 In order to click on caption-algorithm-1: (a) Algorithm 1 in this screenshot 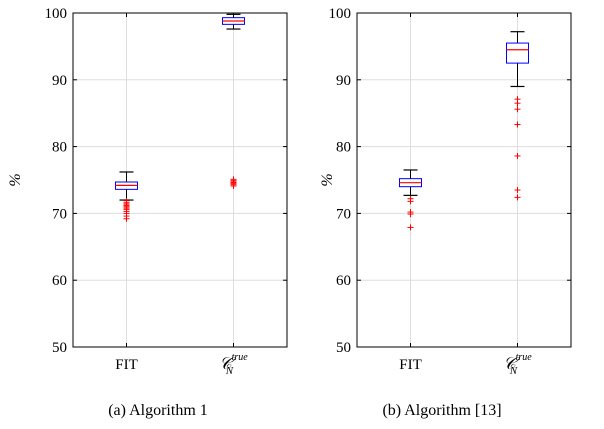, I will do `click(158, 410)`.